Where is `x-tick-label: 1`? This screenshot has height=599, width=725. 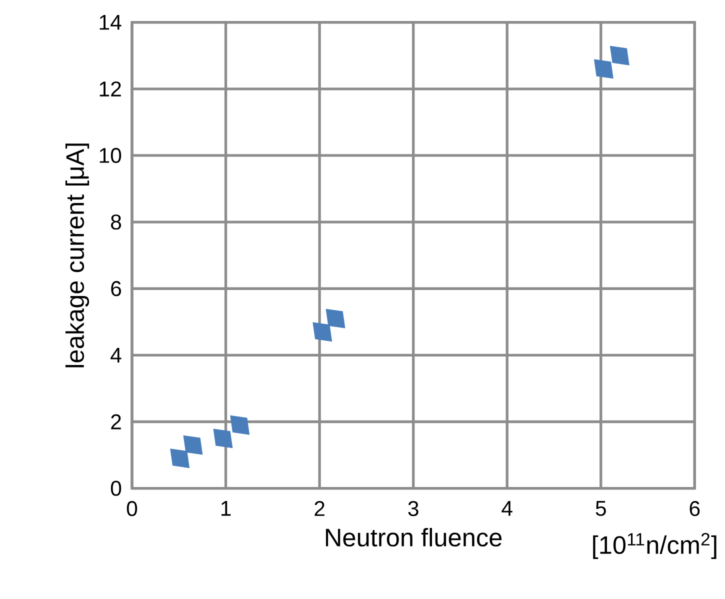 x-tick-label: 1 is located at coordinates (226, 508).